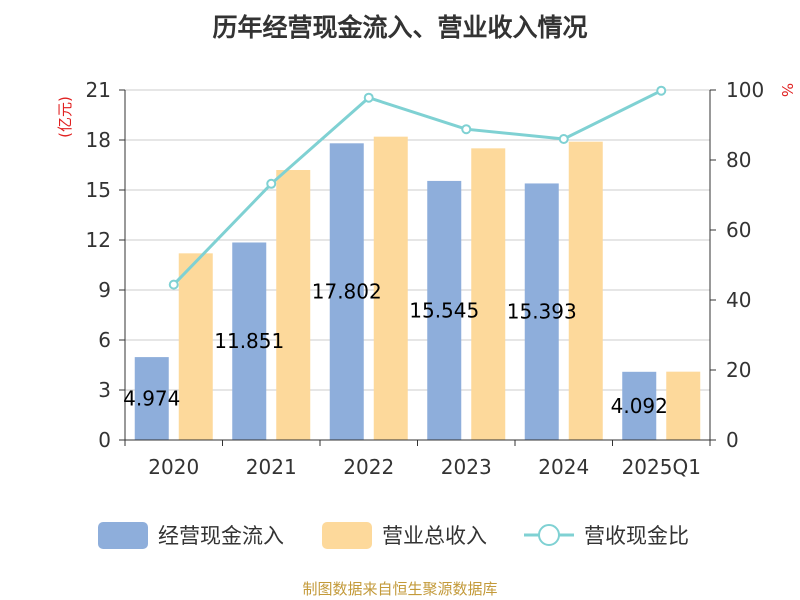 The image size is (800, 600). What do you see at coordinates (98, 240) in the screenshot?
I see `y-left-tick-label: 12` at bounding box center [98, 240].